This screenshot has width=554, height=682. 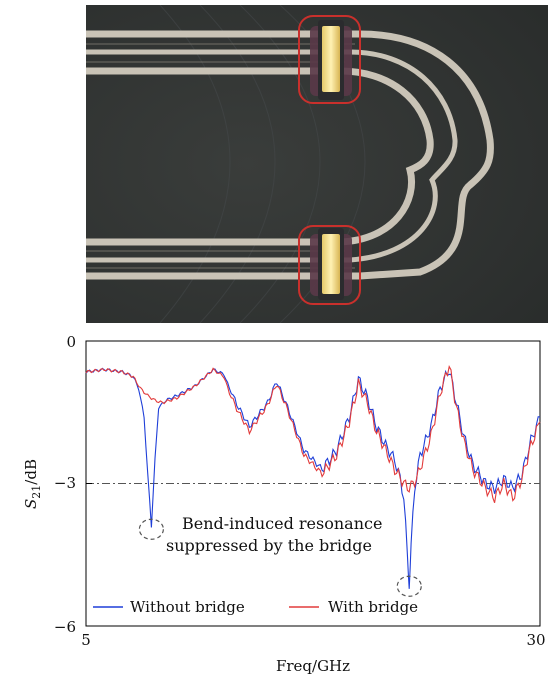 I want to click on top-air-bridge, so click(x=329, y=59).